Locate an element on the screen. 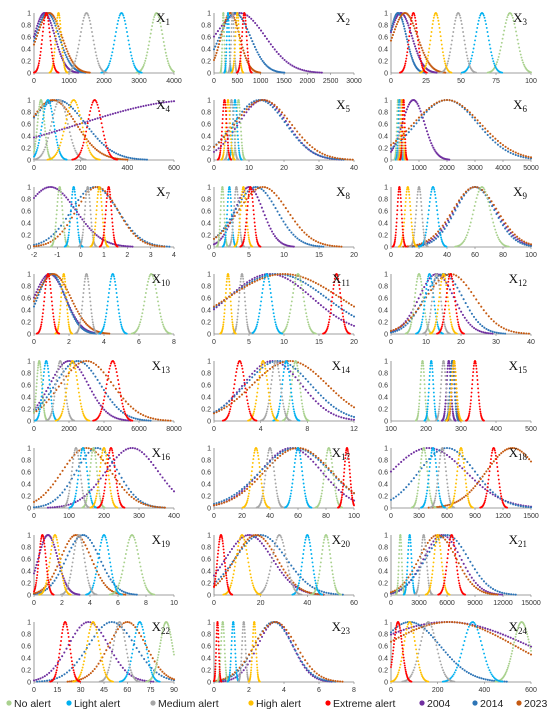 The image size is (550, 714). y-tick-label: 0 is located at coordinates (29, 161).